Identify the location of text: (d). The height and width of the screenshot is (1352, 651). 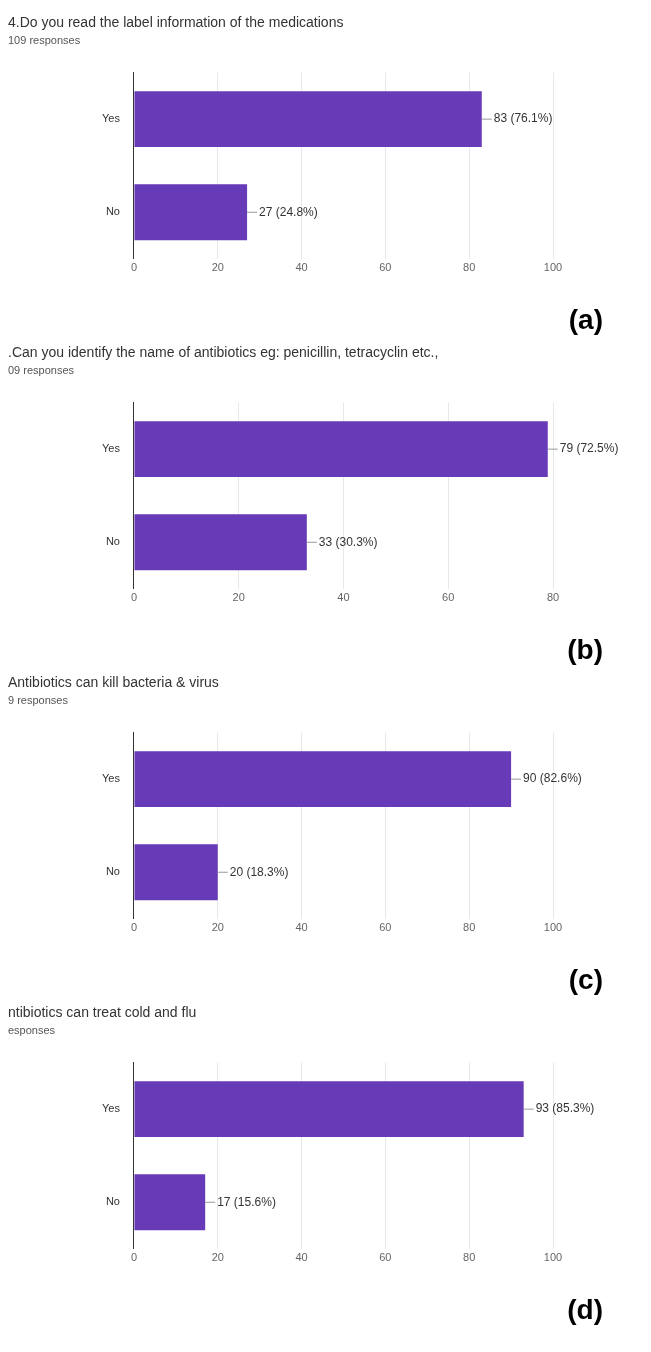
(585, 1310).